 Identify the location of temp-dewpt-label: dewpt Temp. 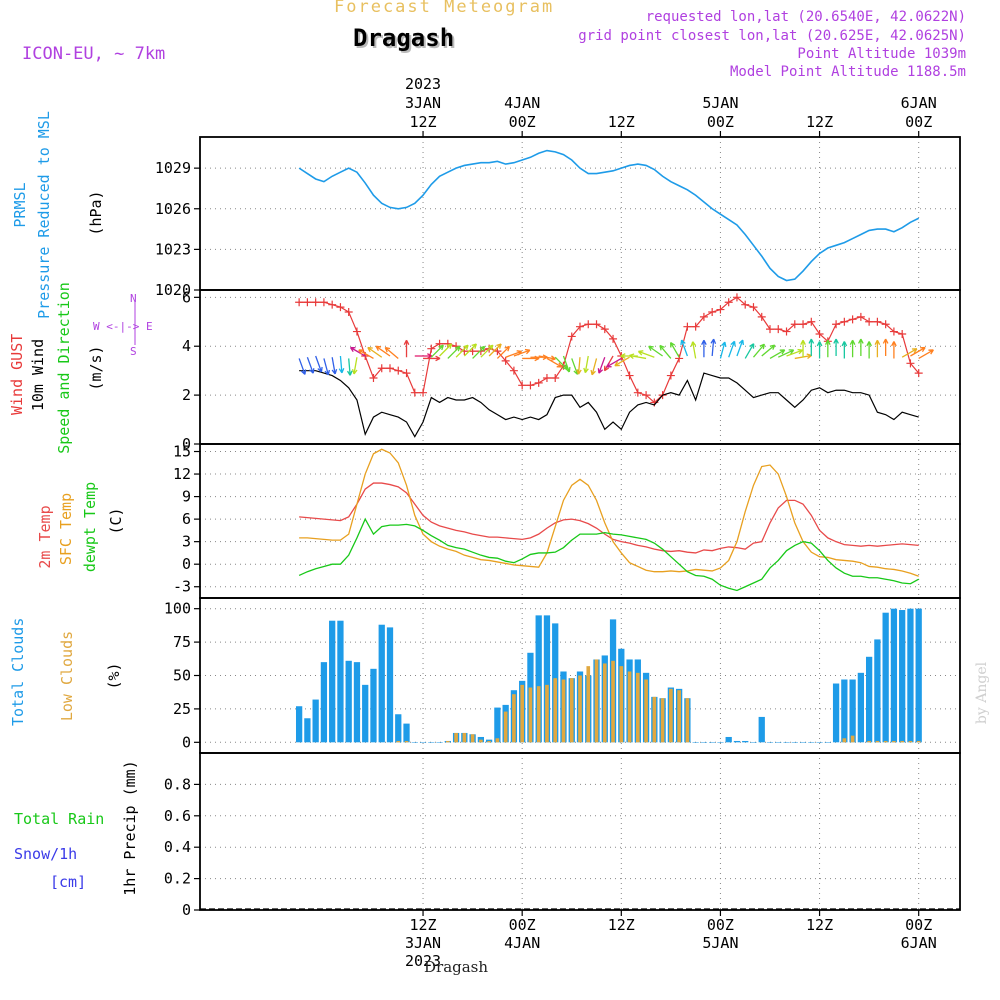
(90, 527).